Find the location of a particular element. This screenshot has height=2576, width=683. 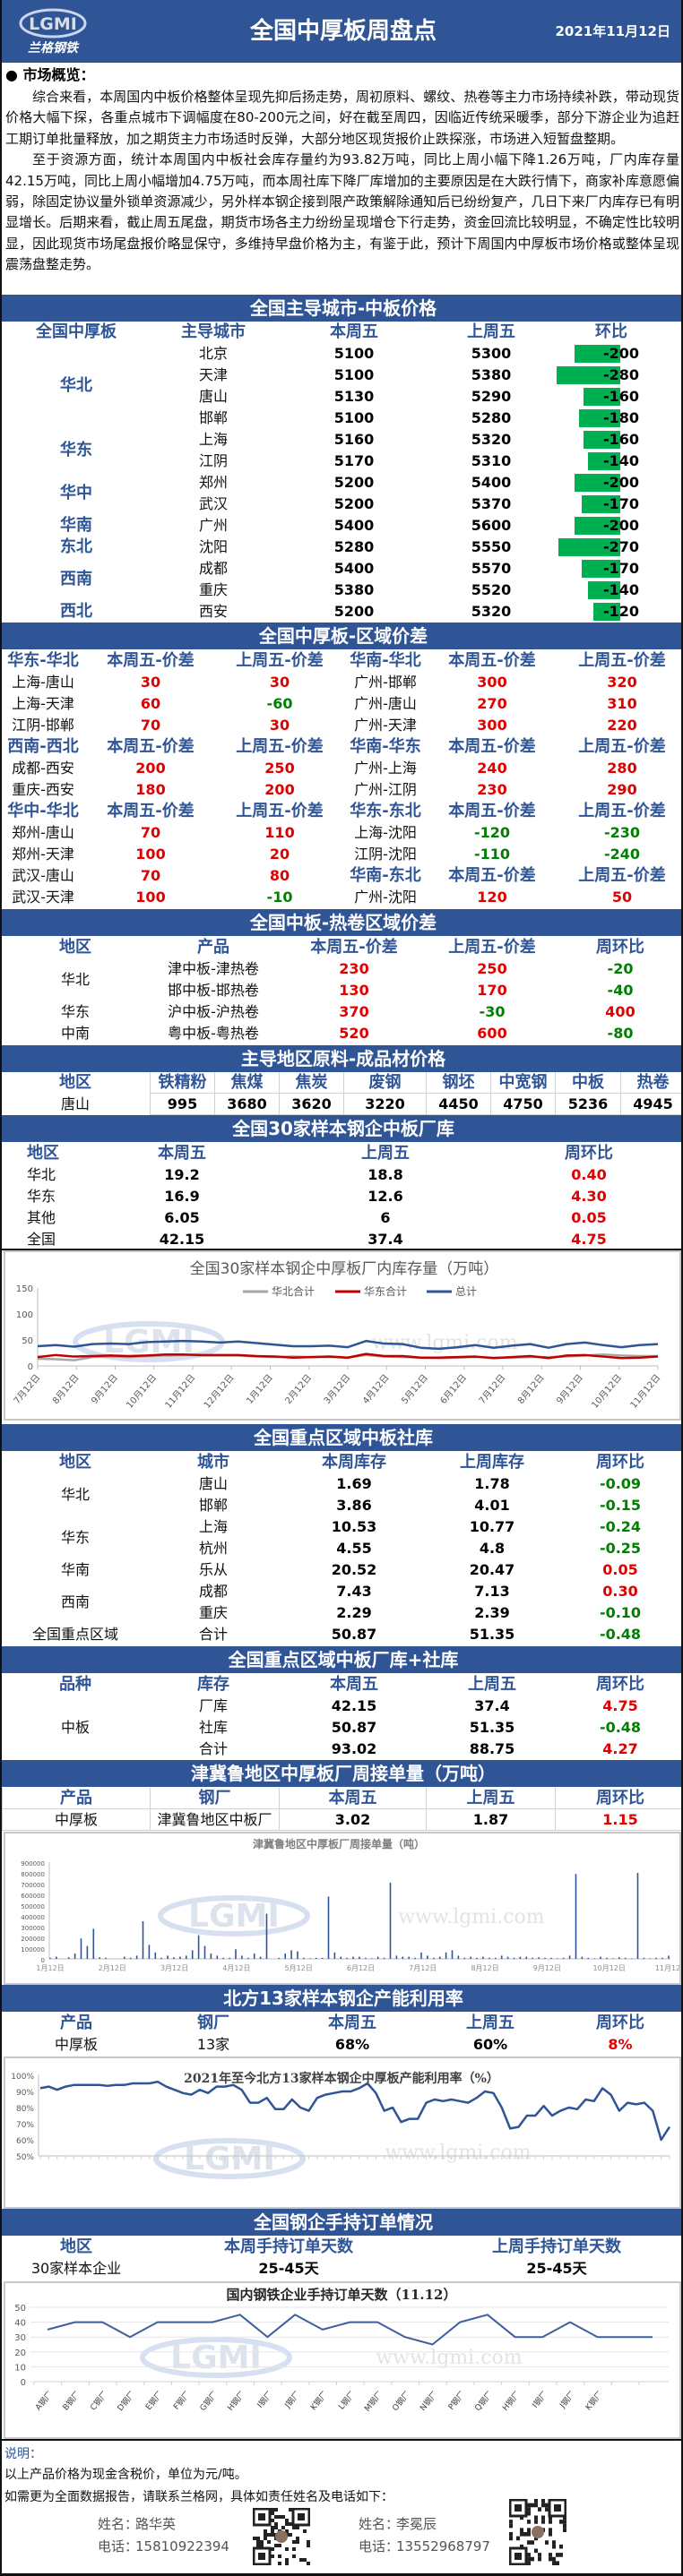

qr-code-svg is located at coordinates (538, 2532).